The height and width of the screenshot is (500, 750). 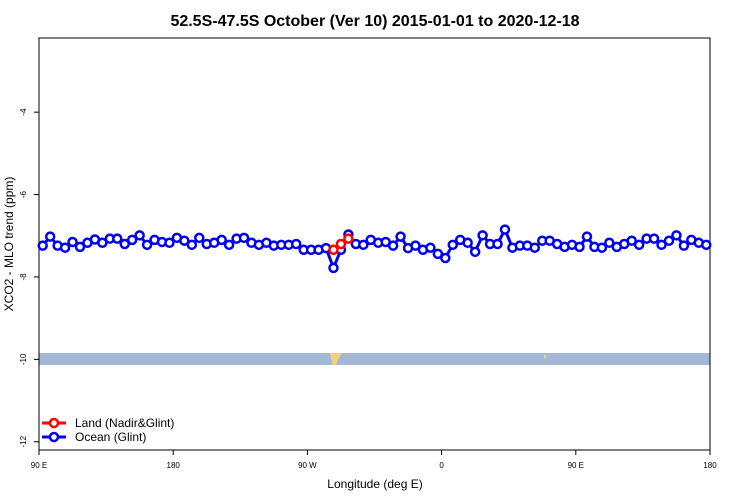 I want to click on x-tick-label: 0, so click(x=441, y=465).